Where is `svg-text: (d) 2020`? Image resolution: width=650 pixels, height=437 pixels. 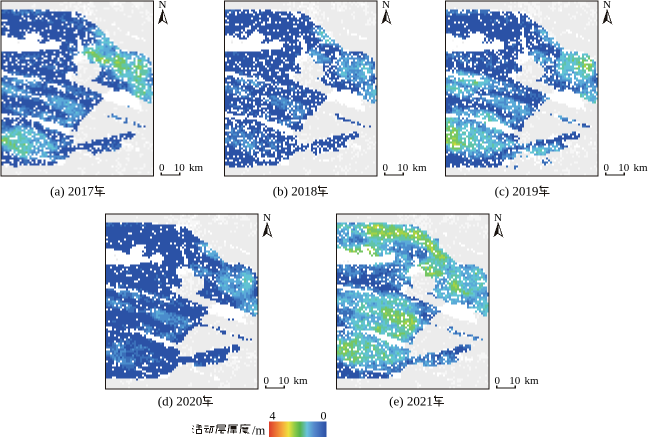
svg-text: (d) 2020 is located at coordinates (180, 401).